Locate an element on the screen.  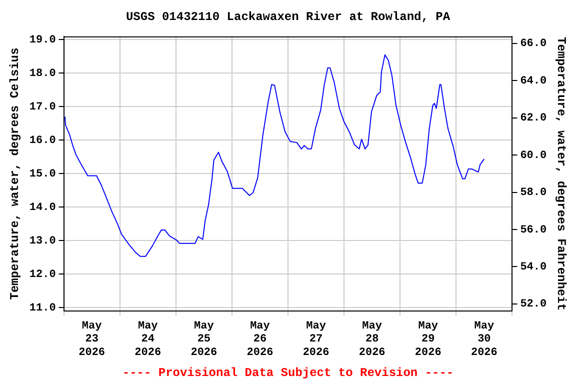
y-tick-label: 15.0 is located at coordinates (42, 174).